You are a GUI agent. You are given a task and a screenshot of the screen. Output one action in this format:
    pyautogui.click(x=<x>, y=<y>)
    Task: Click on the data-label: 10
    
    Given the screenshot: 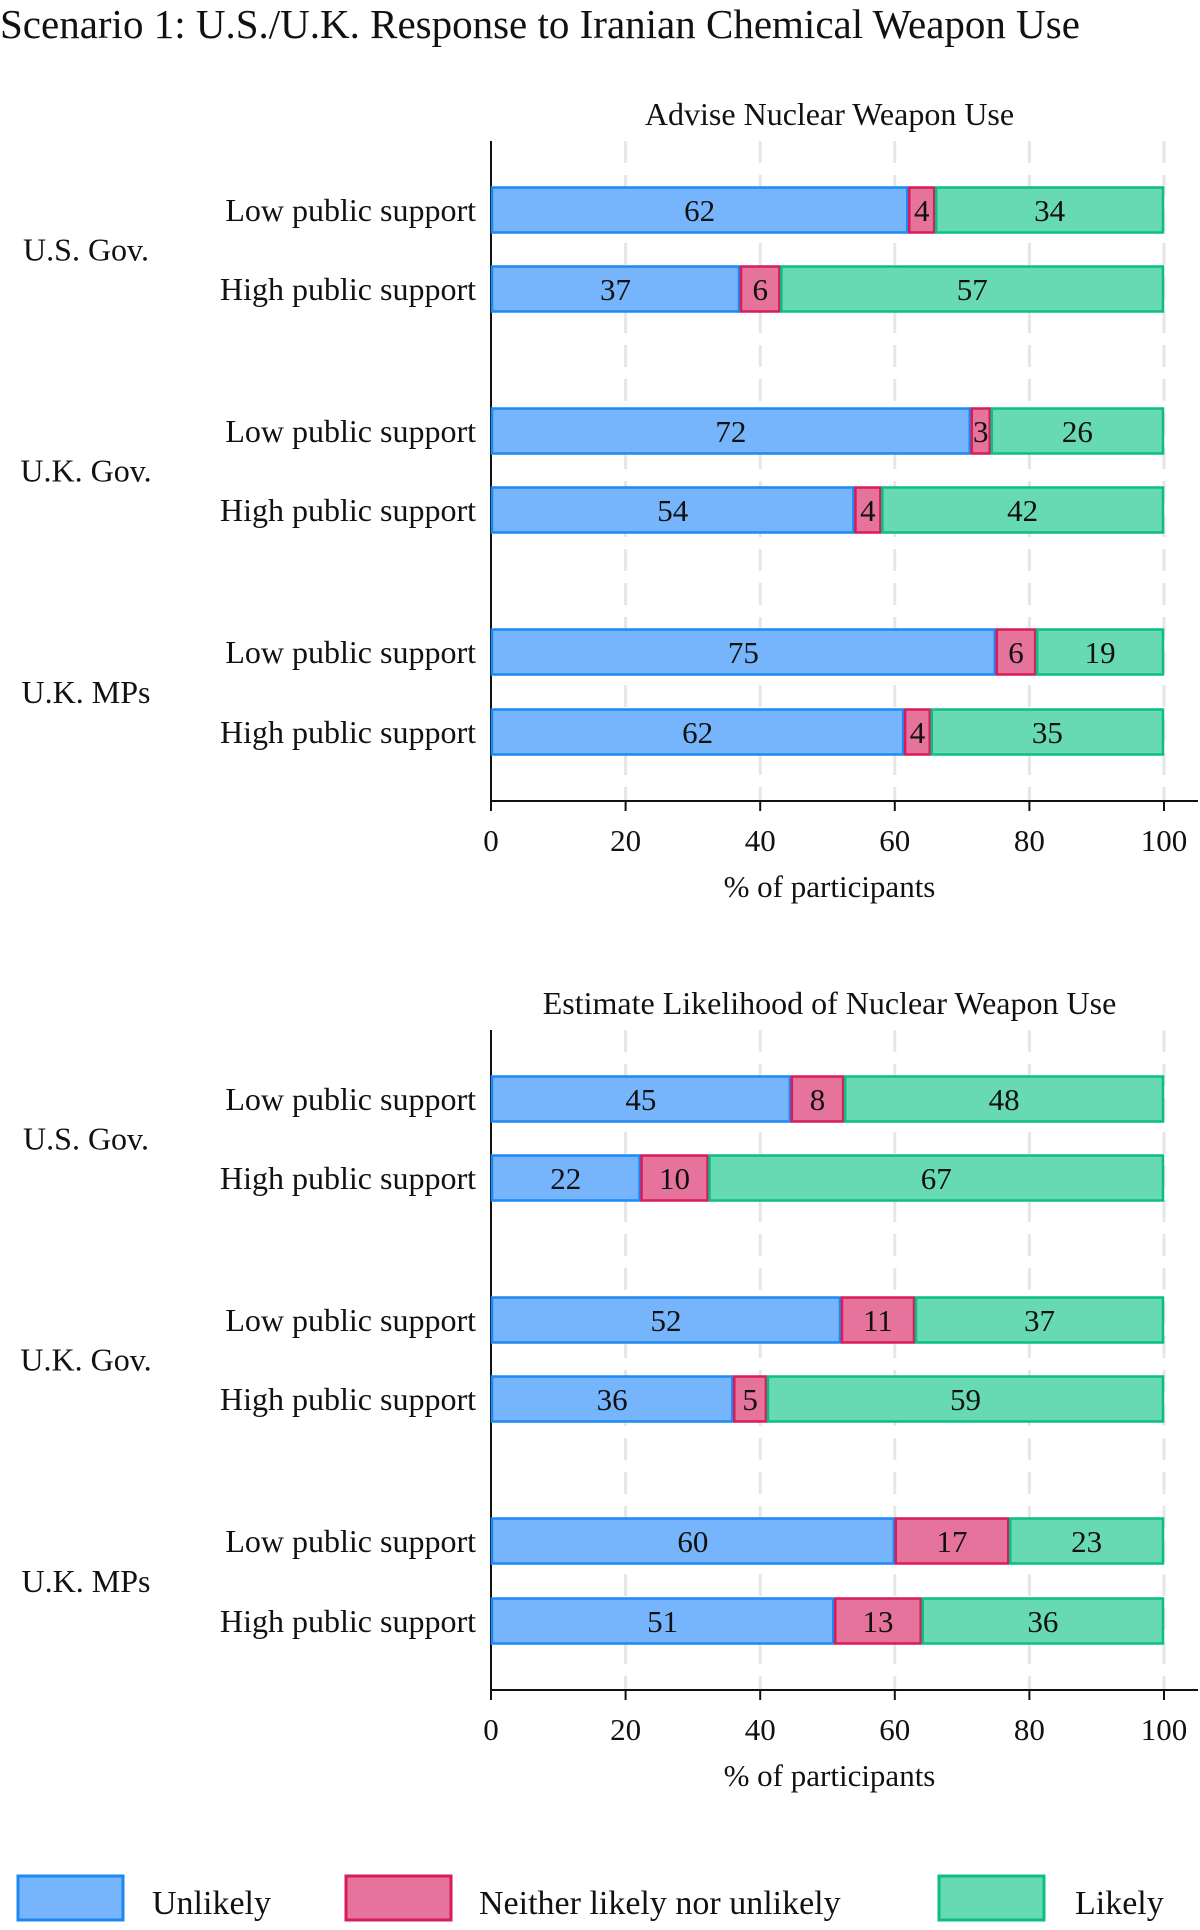 What is the action you would take?
    pyautogui.click(x=674, y=1178)
    